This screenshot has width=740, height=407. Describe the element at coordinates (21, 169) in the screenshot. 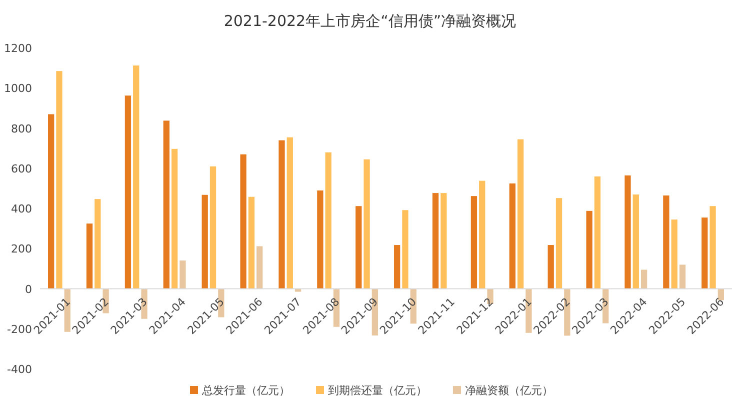

I see `y-tick-label: 600` at that location.